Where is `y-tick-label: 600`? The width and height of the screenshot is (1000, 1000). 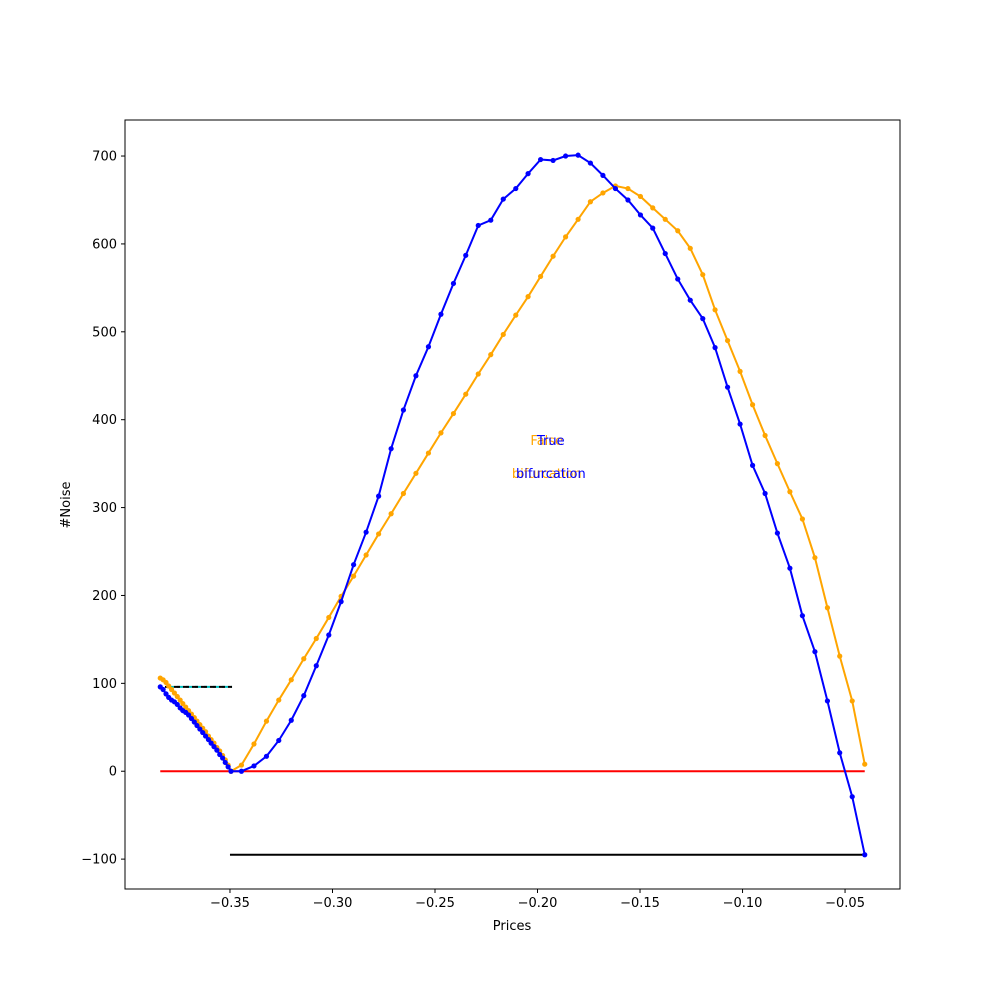 y-tick-label: 600 is located at coordinates (104, 244).